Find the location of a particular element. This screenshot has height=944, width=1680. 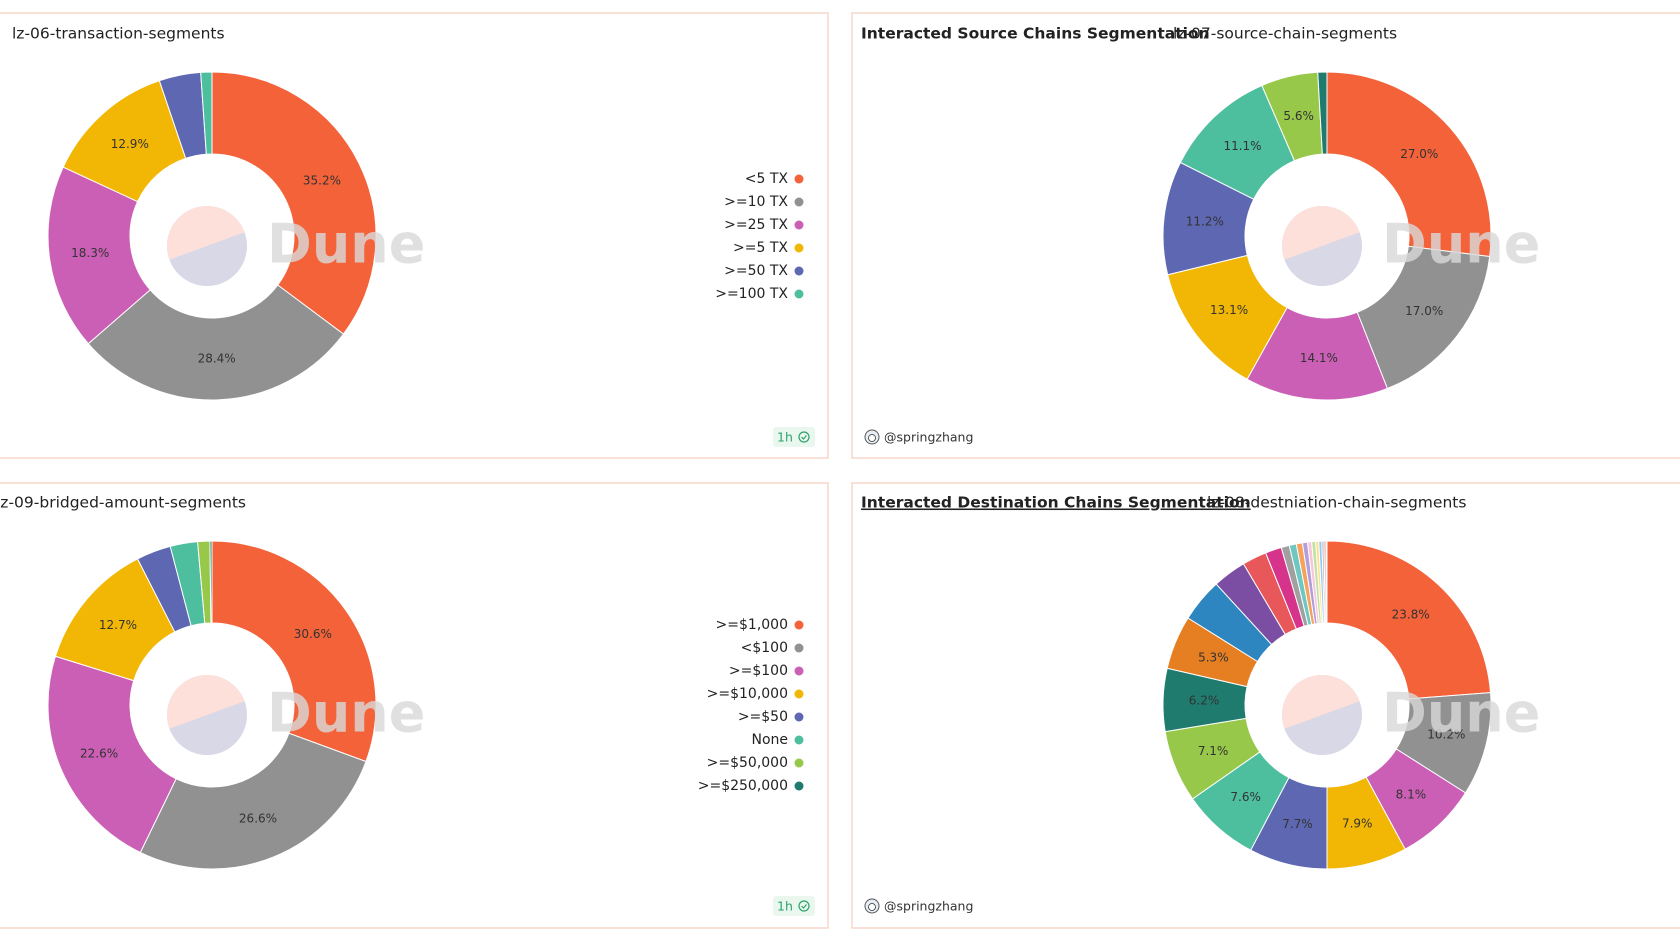

legend-label: >=$10,000 is located at coordinates (747, 694).